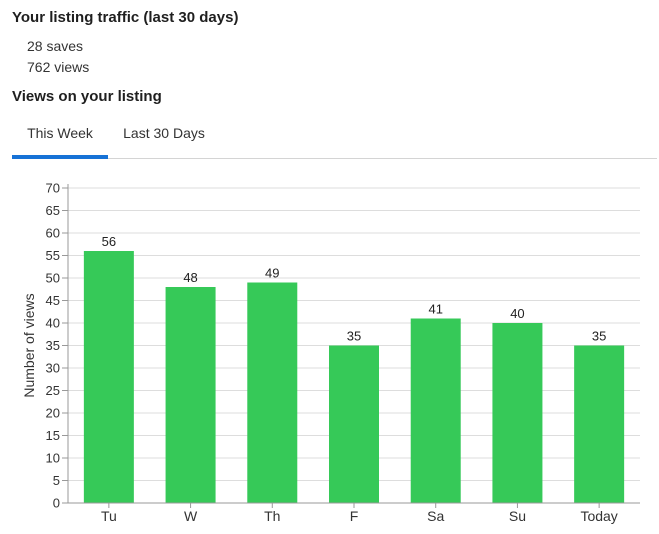 This screenshot has height=534, width=659. I want to click on y-tick-label: 70, so click(53, 188).